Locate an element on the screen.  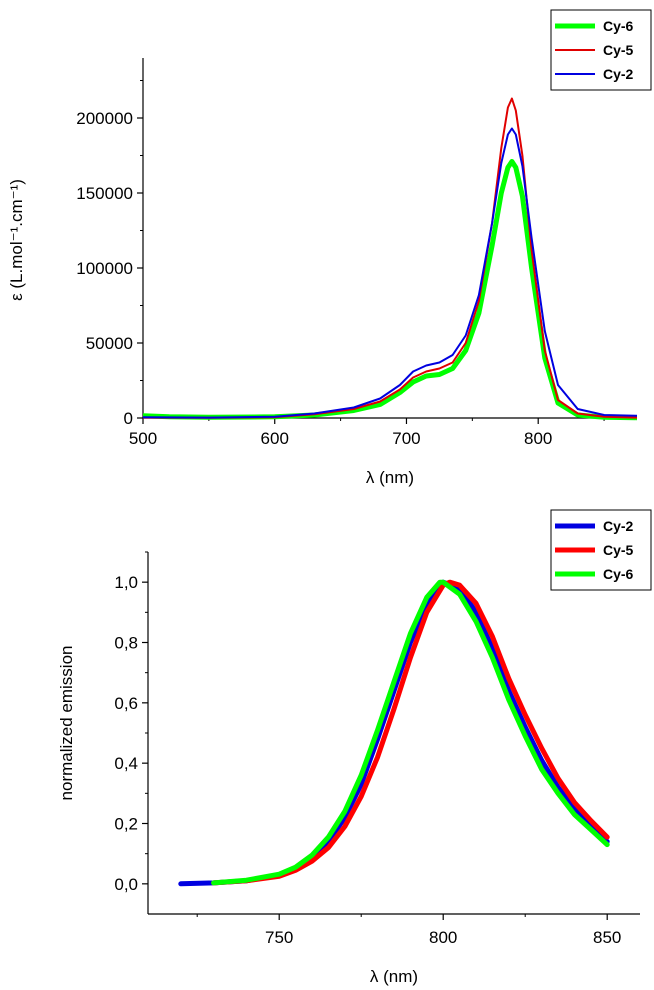
y-tick-label: 100000 is located at coordinates (104, 268).